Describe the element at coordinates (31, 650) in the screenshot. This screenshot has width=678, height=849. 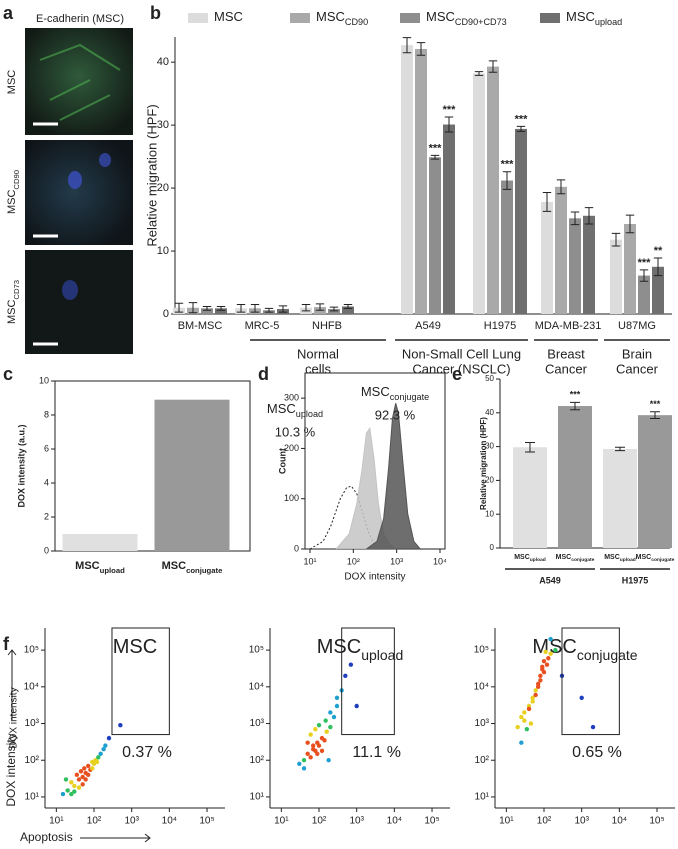
I see `y-tick-label: 10⁵` at that location.